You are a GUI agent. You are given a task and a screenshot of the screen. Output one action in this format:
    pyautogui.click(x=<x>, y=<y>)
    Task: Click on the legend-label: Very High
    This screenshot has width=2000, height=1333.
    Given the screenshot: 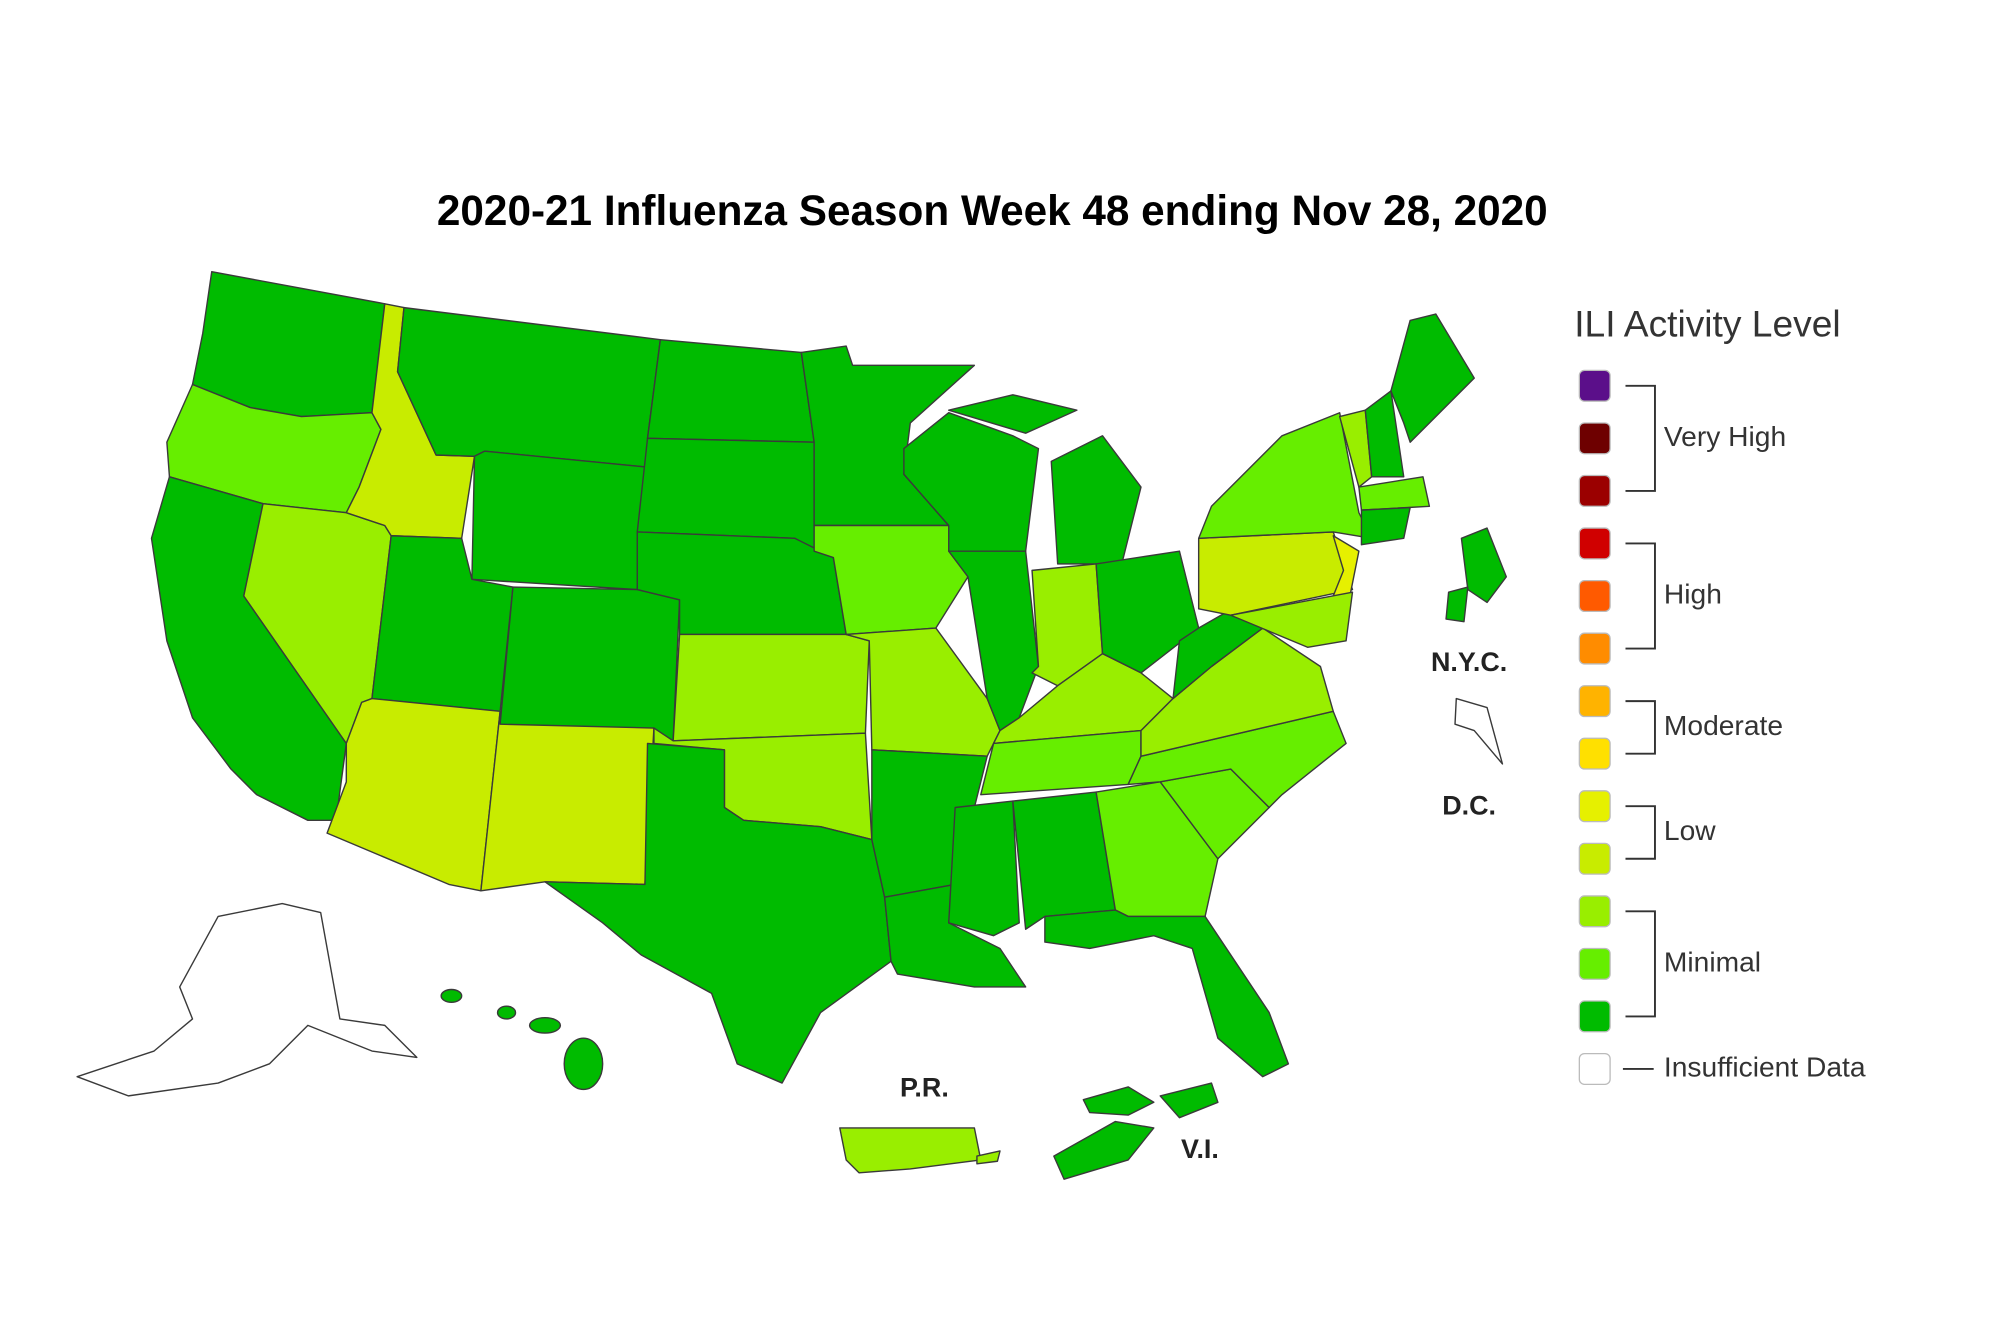 What is the action you would take?
    pyautogui.click(x=1725, y=436)
    